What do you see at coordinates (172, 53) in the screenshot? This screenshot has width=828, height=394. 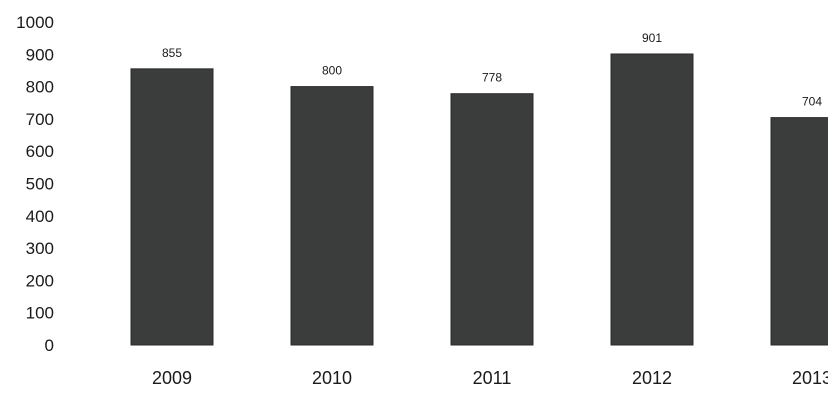 I see `data-label-2009: 855` at bounding box center [172, 53].